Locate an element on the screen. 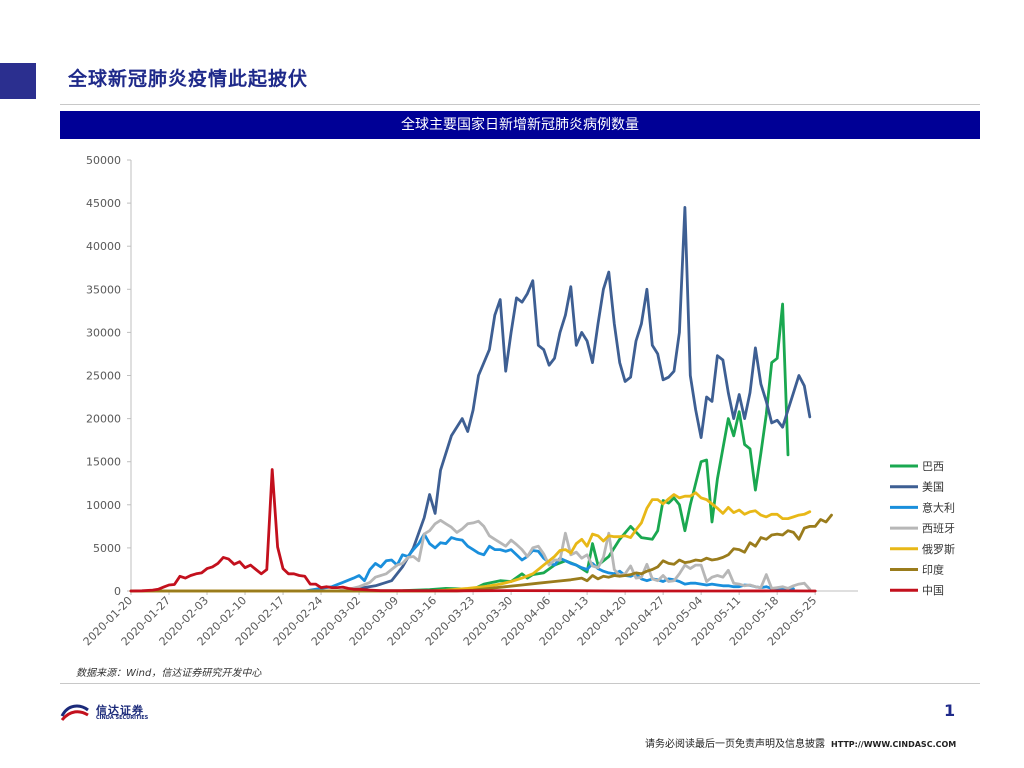  logo-text: 信达证券 is located at coordinates (120, 710).